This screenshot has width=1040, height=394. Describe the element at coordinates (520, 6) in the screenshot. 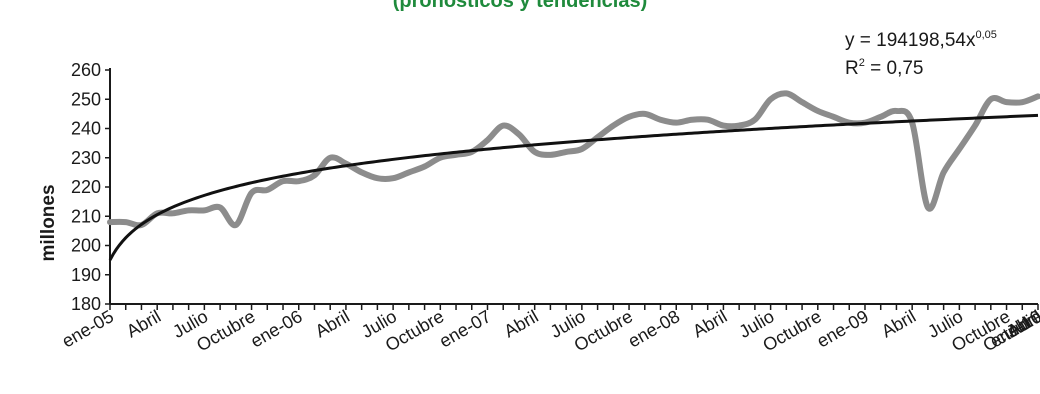

I see `chart-subtitle: (pronósticos y tendencias)` at that location.